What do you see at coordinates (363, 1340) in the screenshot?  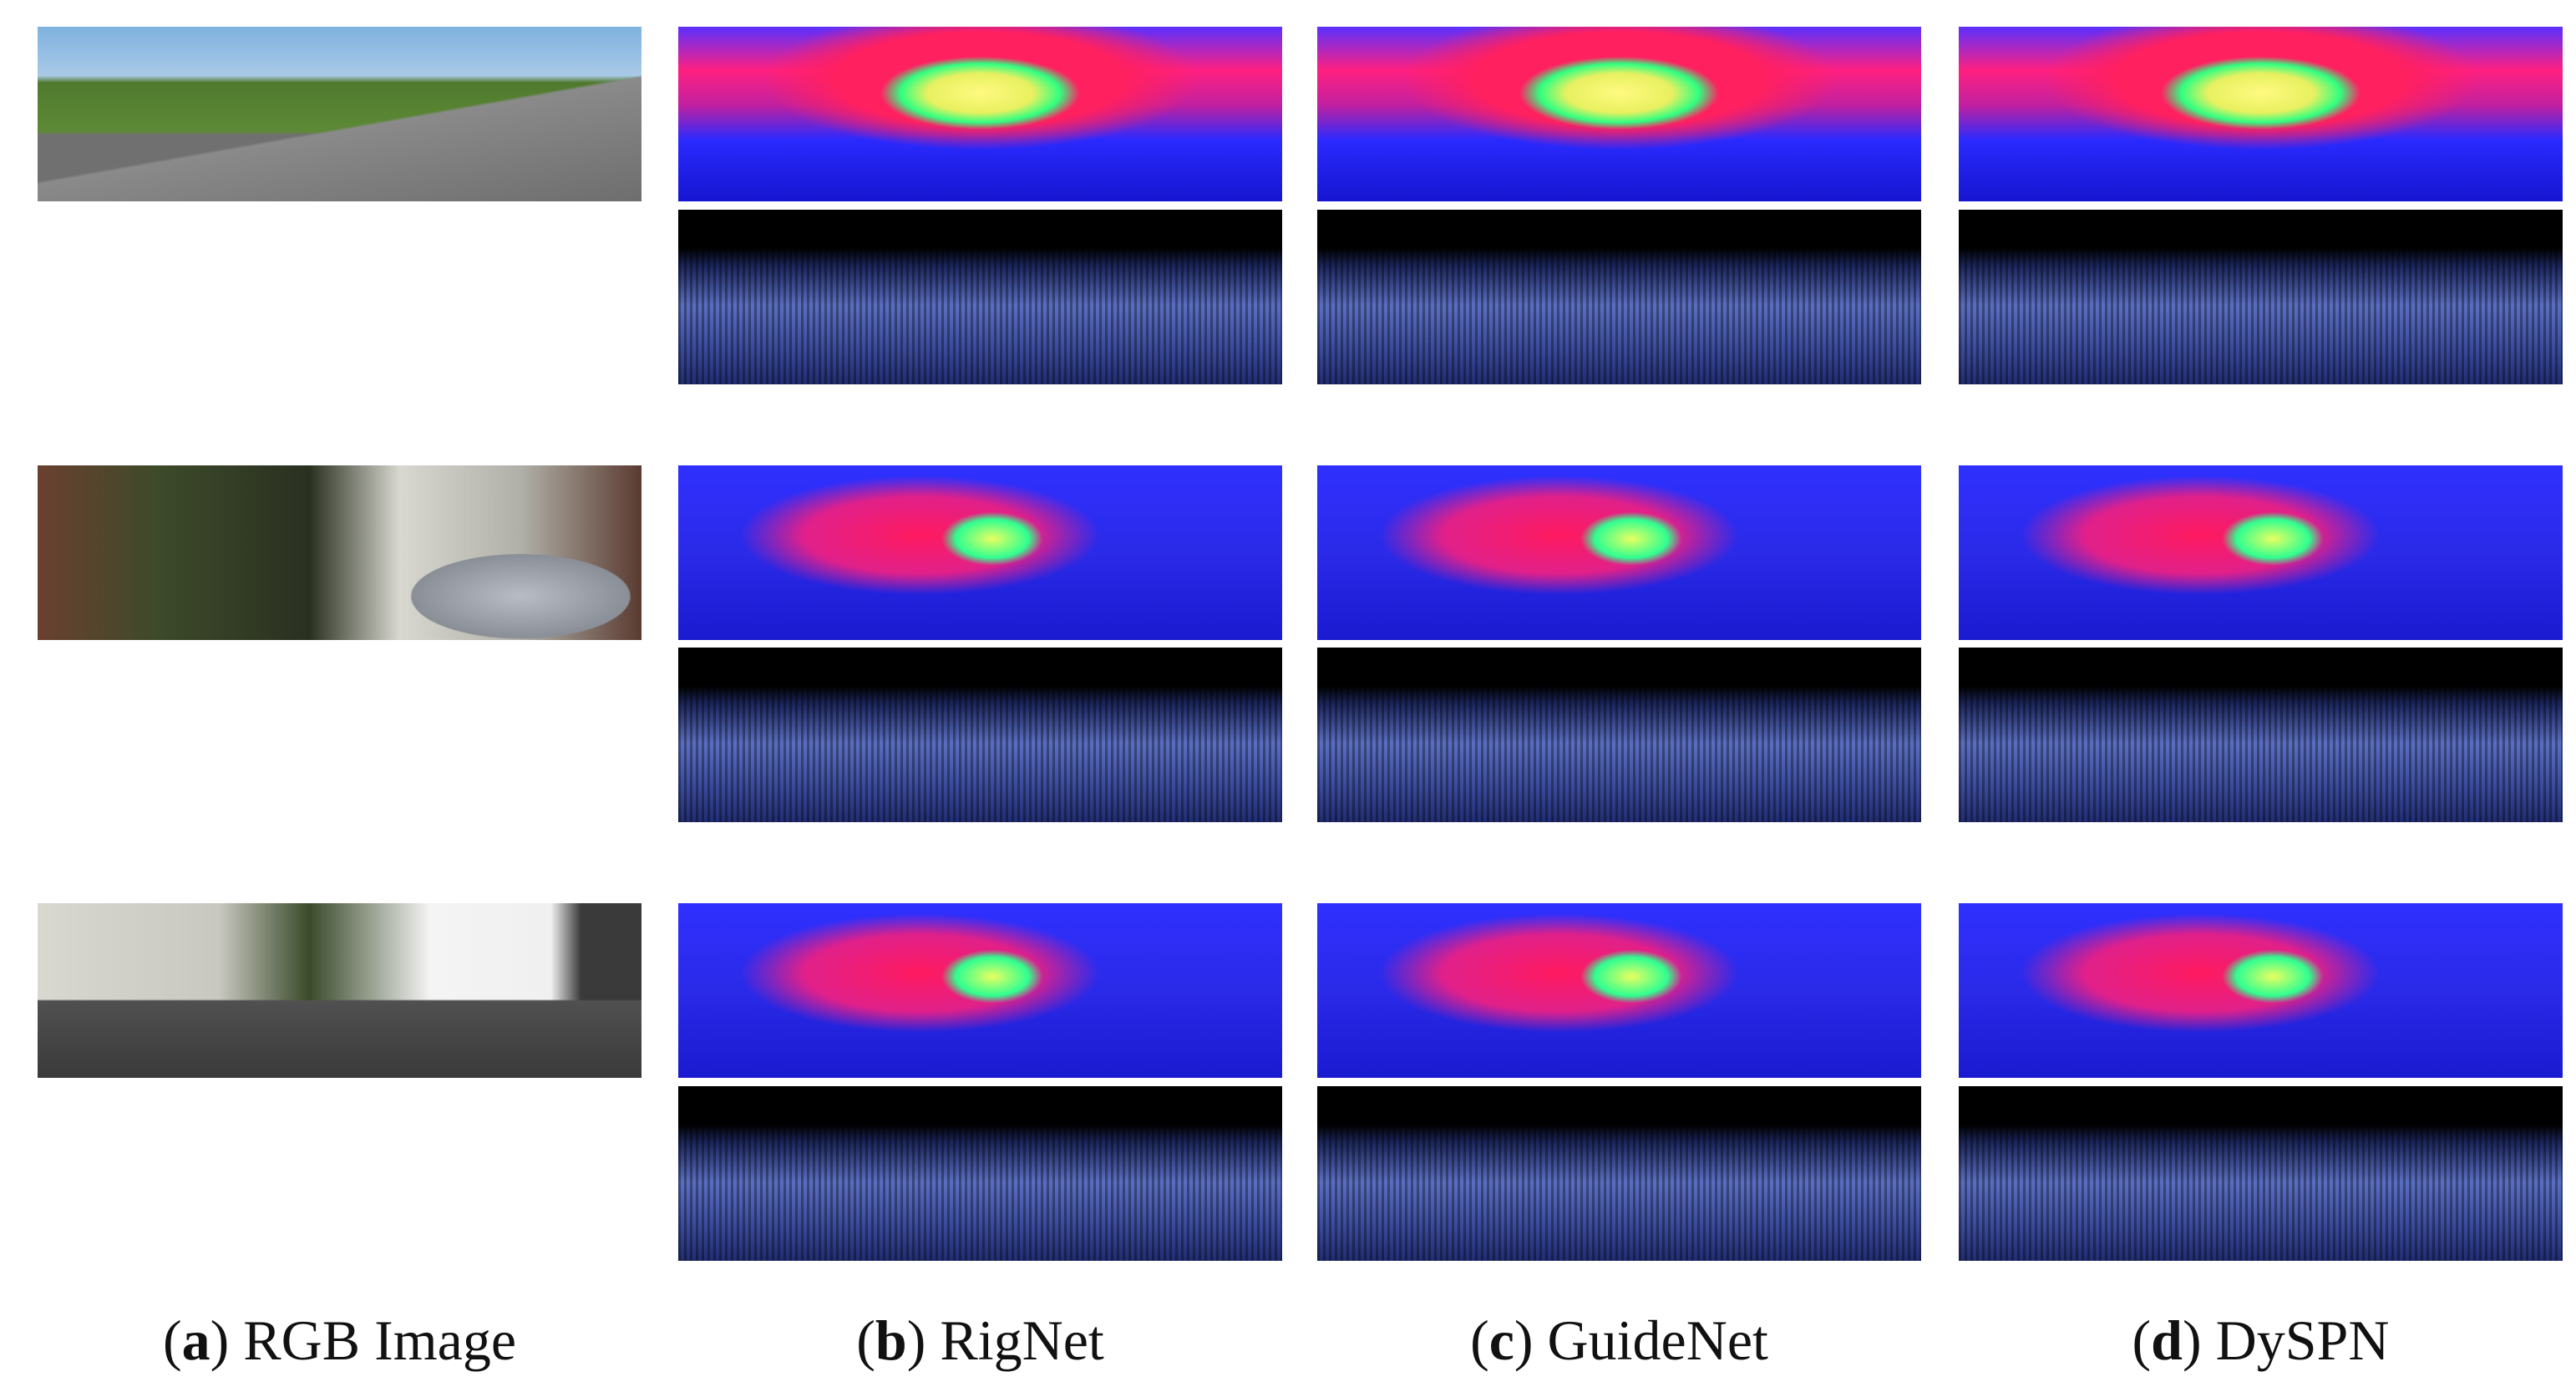 I see `caption-text: ) RGB Image` at bounding box center [363, 1340].